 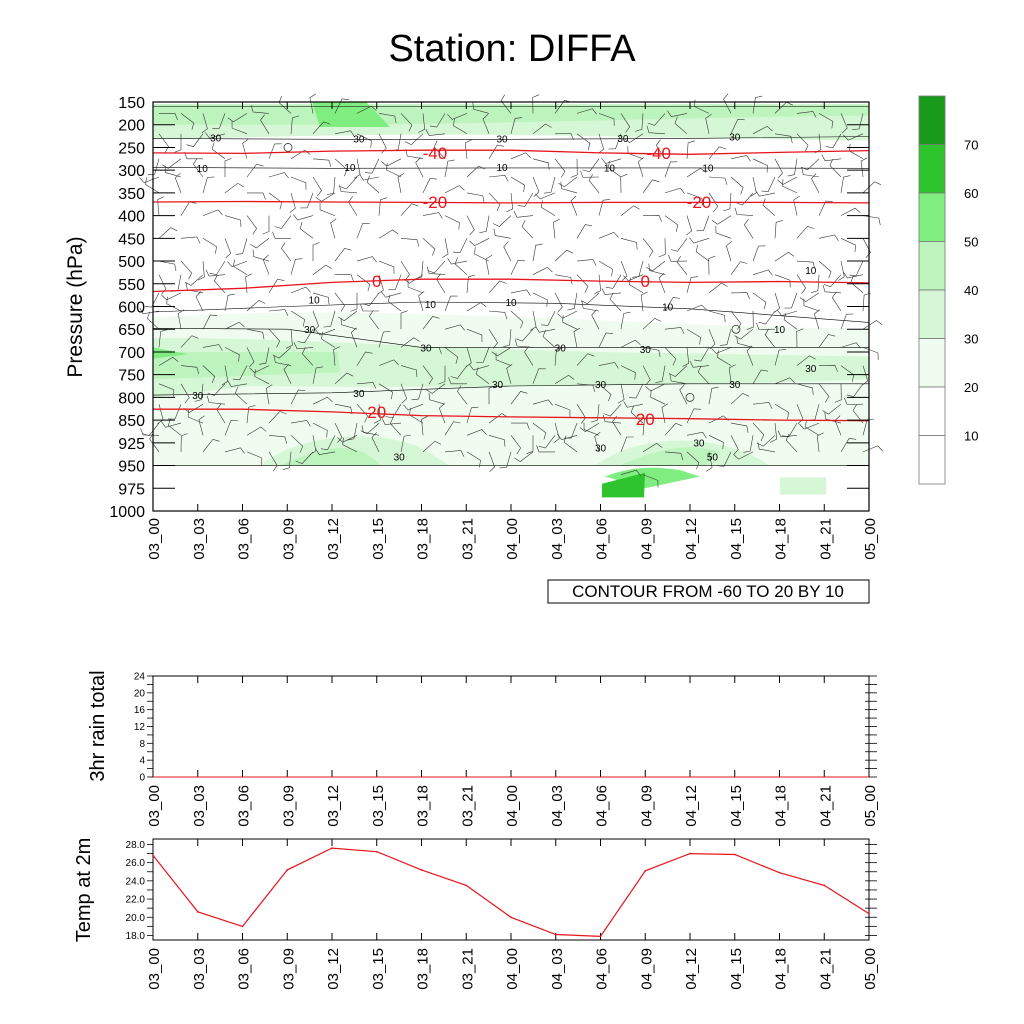 What do you see at coordinates (435, 153) in the screenshot?
I see `temperature-contour-label: -40` at bounding box center [435, 153].